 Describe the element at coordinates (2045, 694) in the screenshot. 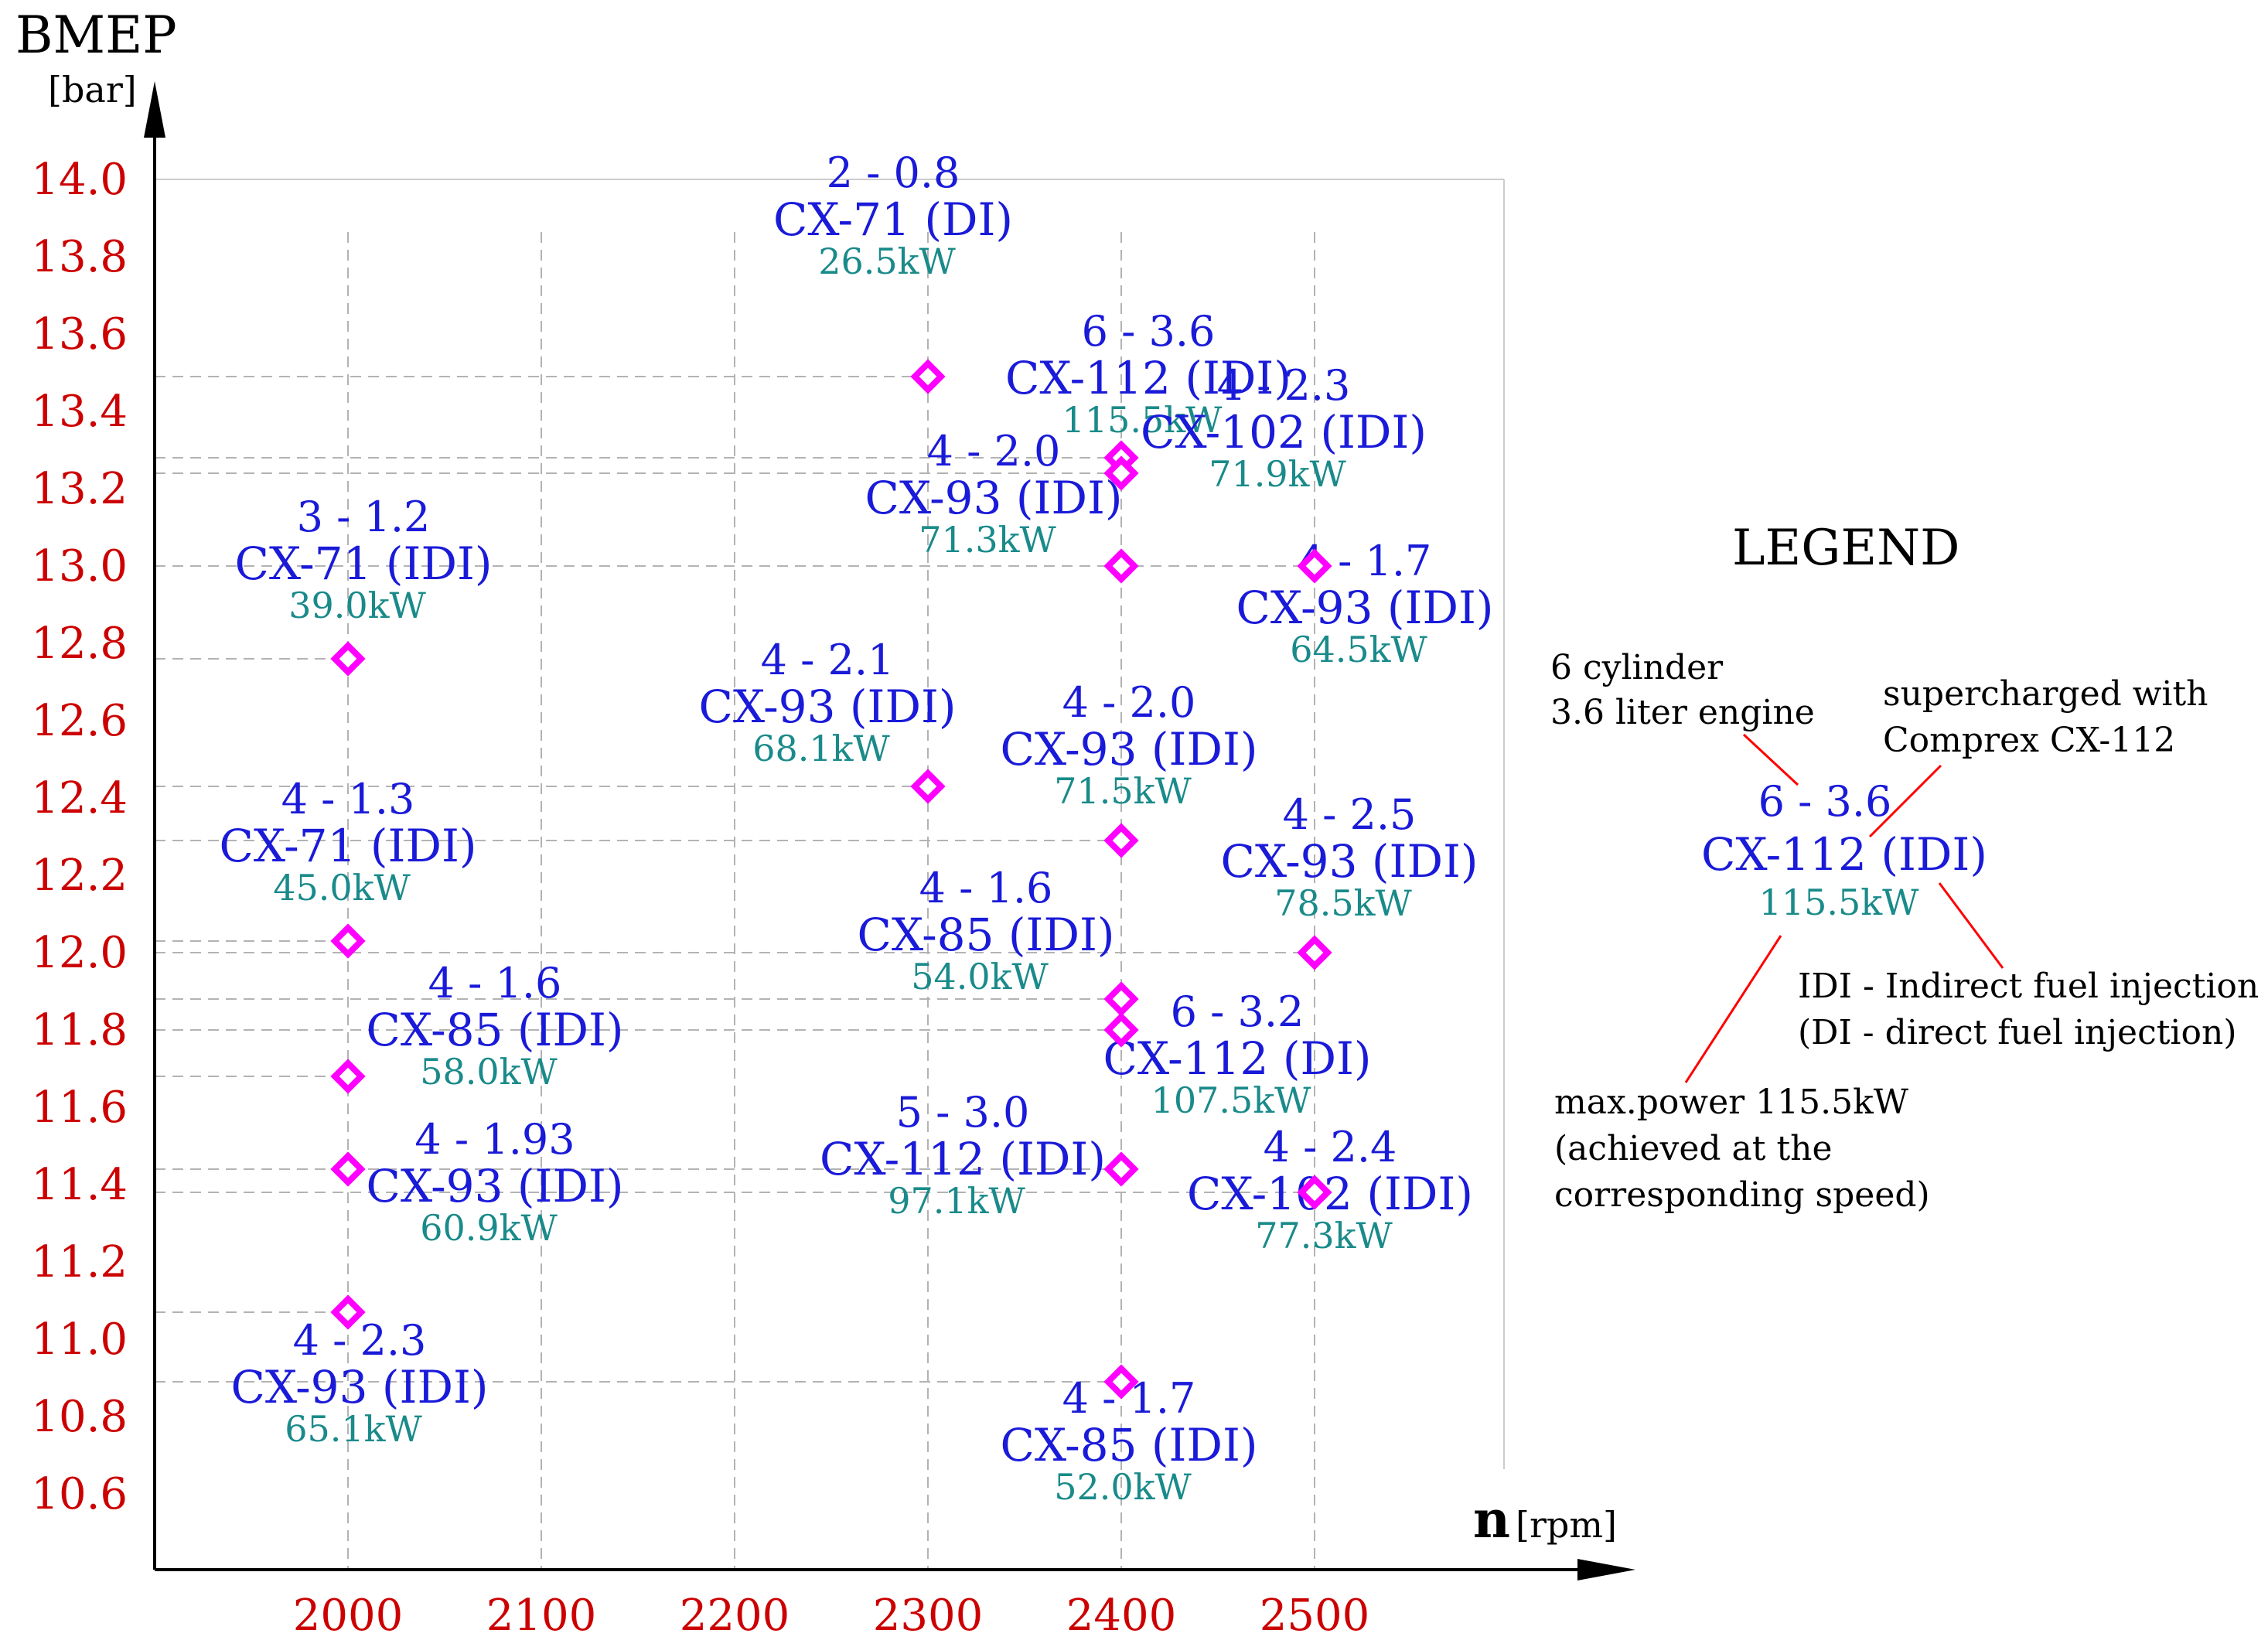

I see `legend-note-super-1: supercharged with` at that location.